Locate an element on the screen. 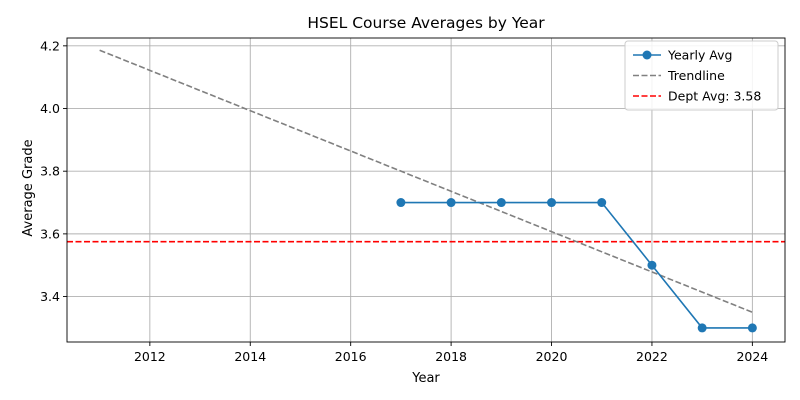  x-tick-label: 2022 is located at coordinates (652, 356).